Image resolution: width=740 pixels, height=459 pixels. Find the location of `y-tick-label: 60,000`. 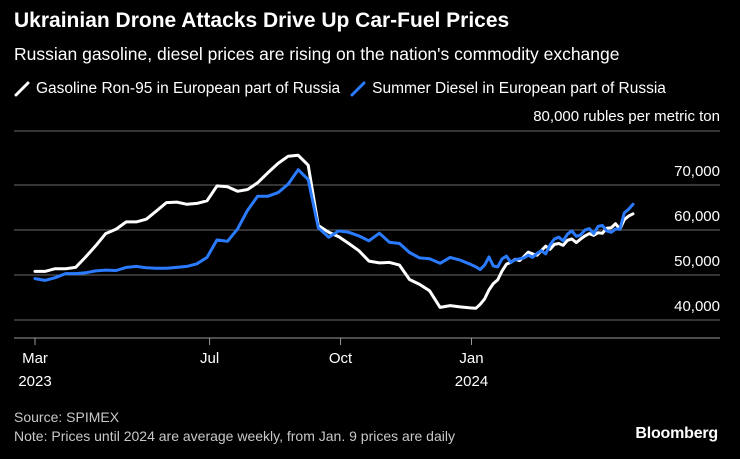

y-tick-label: 60,000 is located at coordinates (697, 216).